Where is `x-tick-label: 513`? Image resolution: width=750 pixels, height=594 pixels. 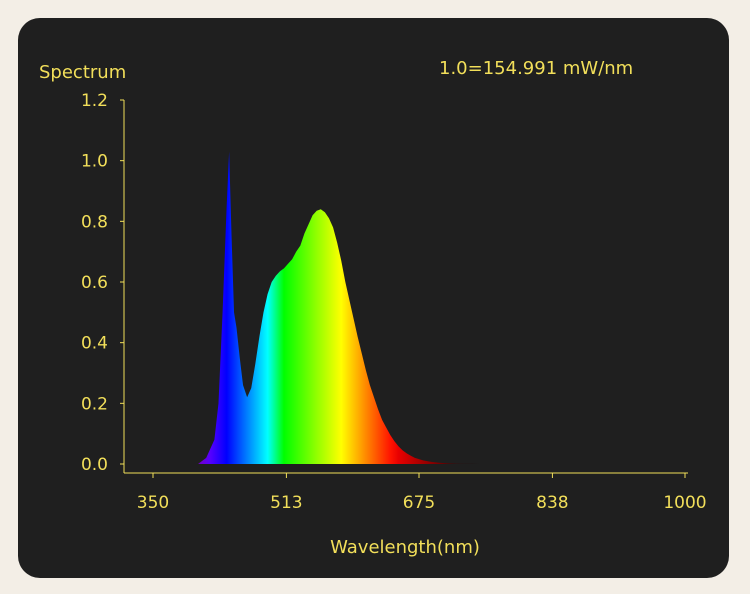 x-tick-label: 513 is located at coordinates (286, 503).